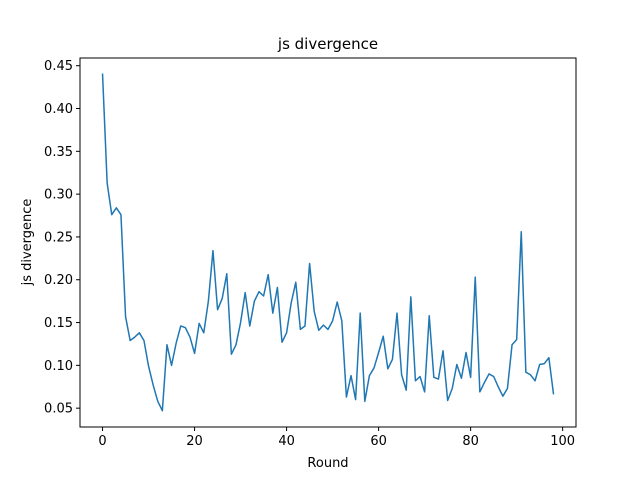  I want to click on y-tick-label: 0.35, so click(58, 152).